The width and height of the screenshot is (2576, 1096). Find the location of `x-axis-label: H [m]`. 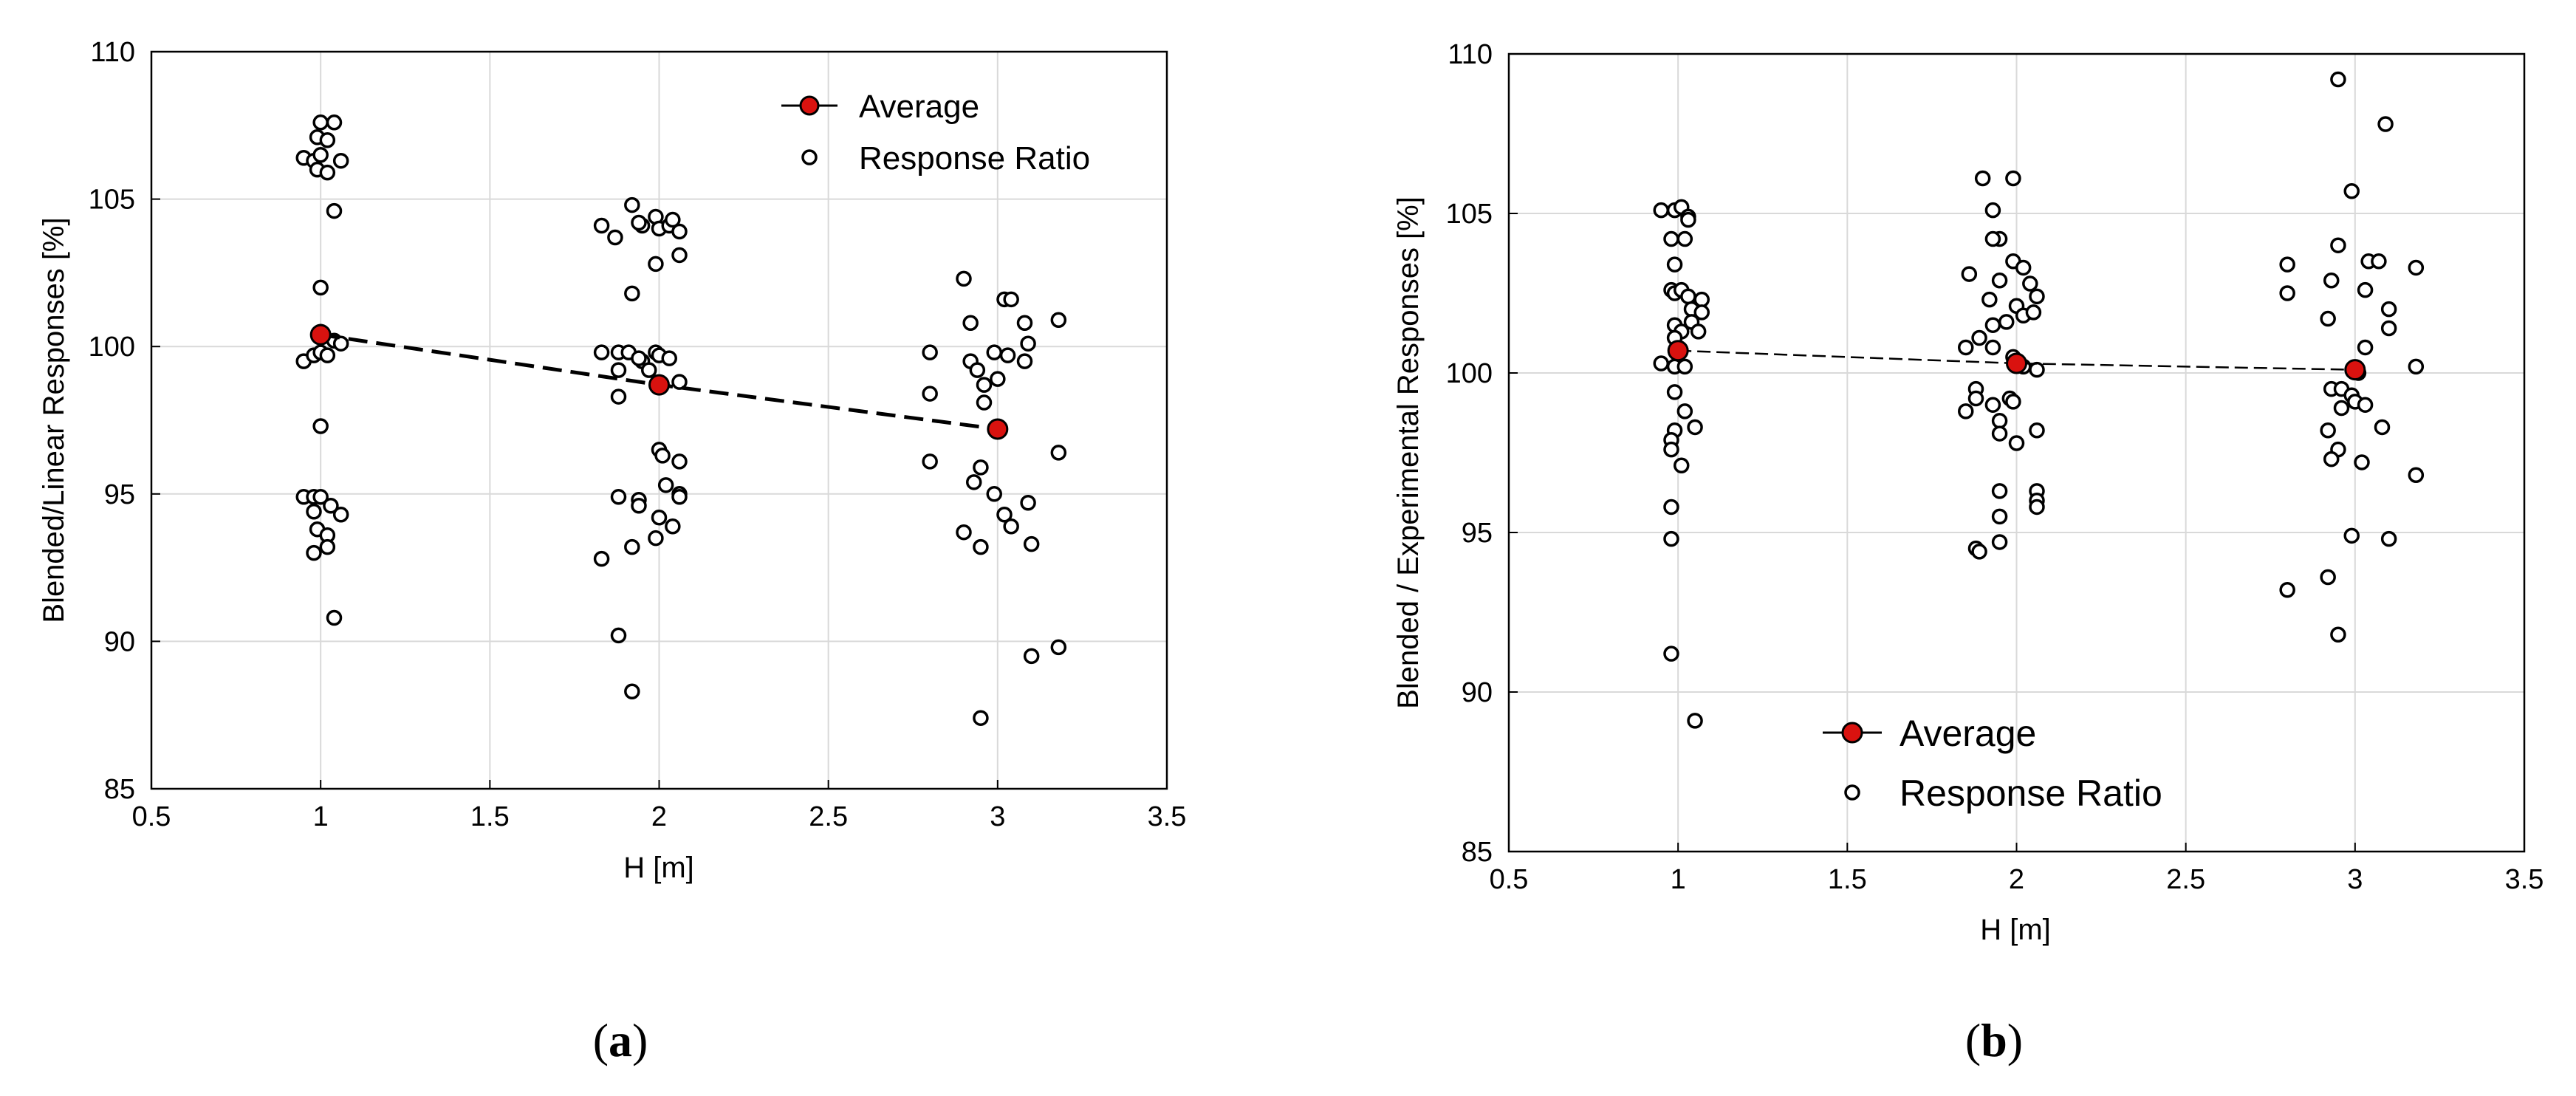

x-axis-label: H [m] is located at coordinates (658, 868).